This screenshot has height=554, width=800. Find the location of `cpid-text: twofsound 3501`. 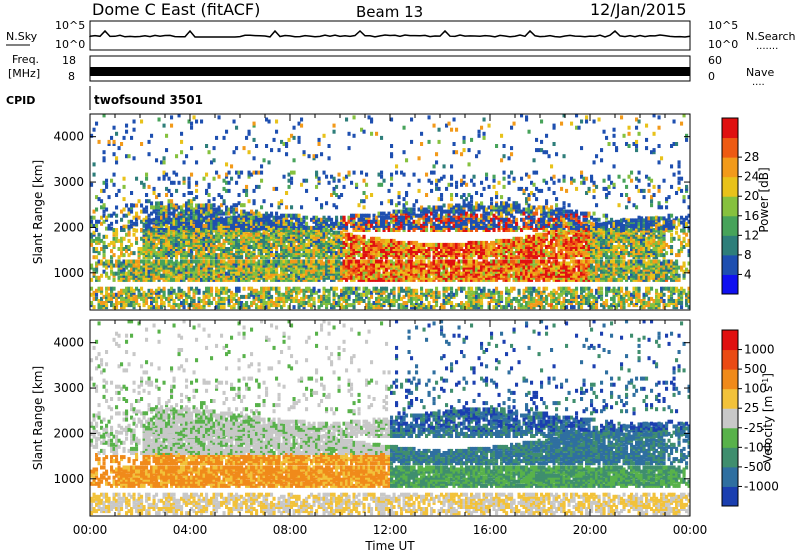

cpid-text: twofsound 3501 is located at coordinates (148, 100).